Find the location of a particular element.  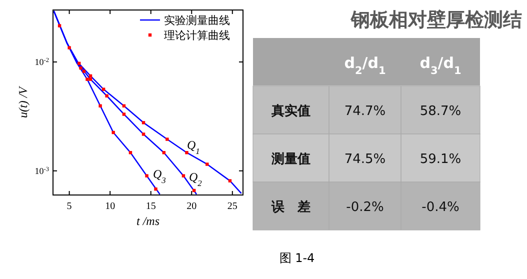

category-label: 测量值 is located at coordinates (291, 159).